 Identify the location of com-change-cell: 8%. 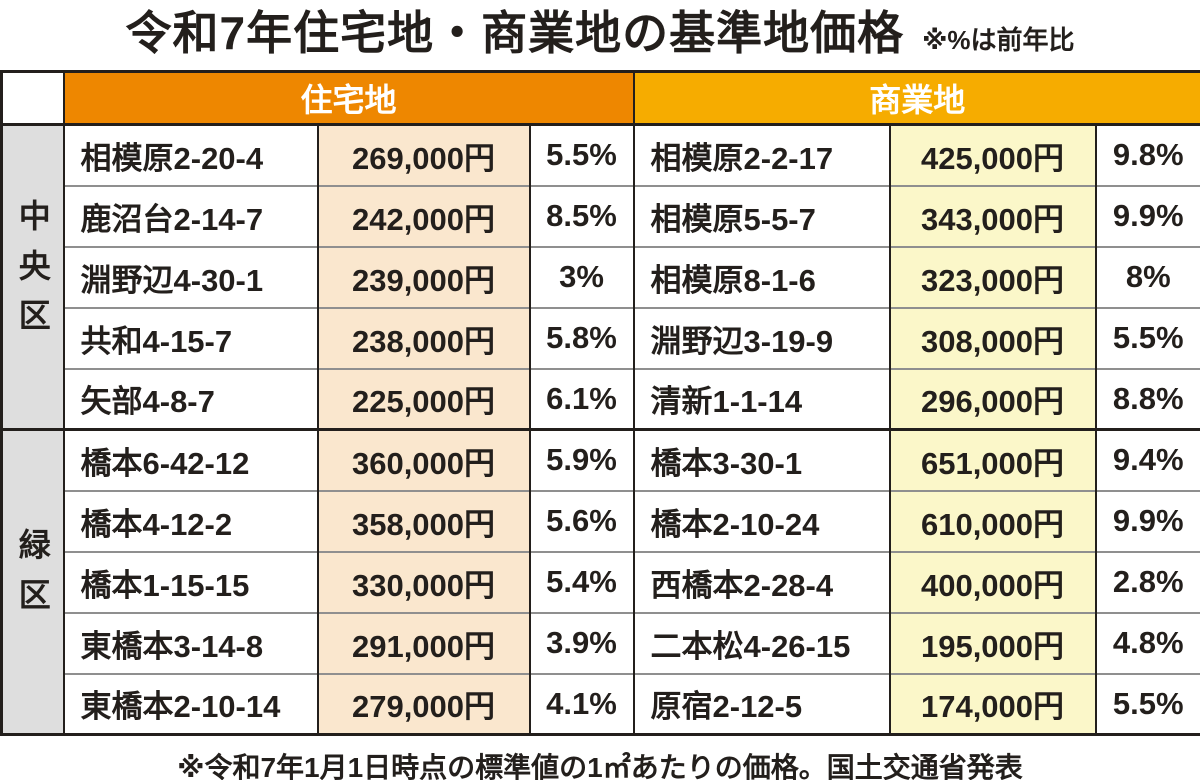
(1147, 276).